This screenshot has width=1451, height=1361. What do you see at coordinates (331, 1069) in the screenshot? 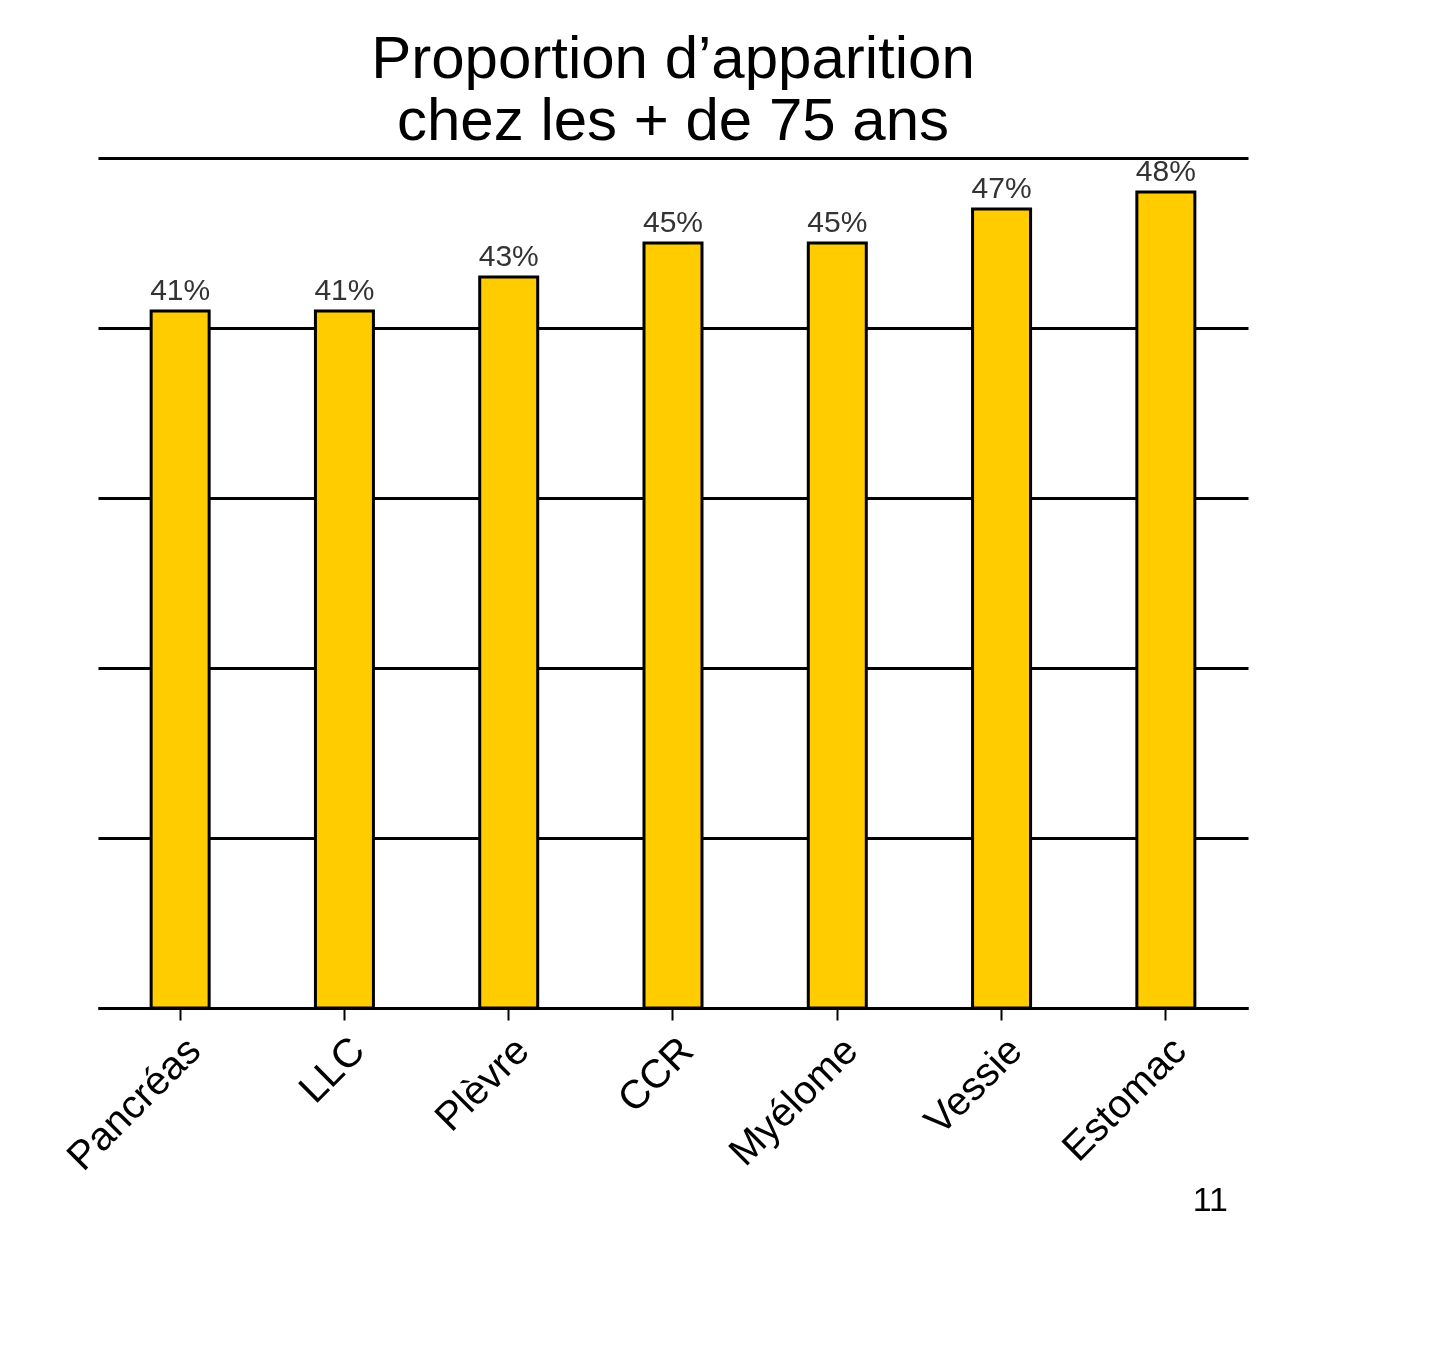
I see `x-tick-label: LLC` at bounding box center [331, 1069].